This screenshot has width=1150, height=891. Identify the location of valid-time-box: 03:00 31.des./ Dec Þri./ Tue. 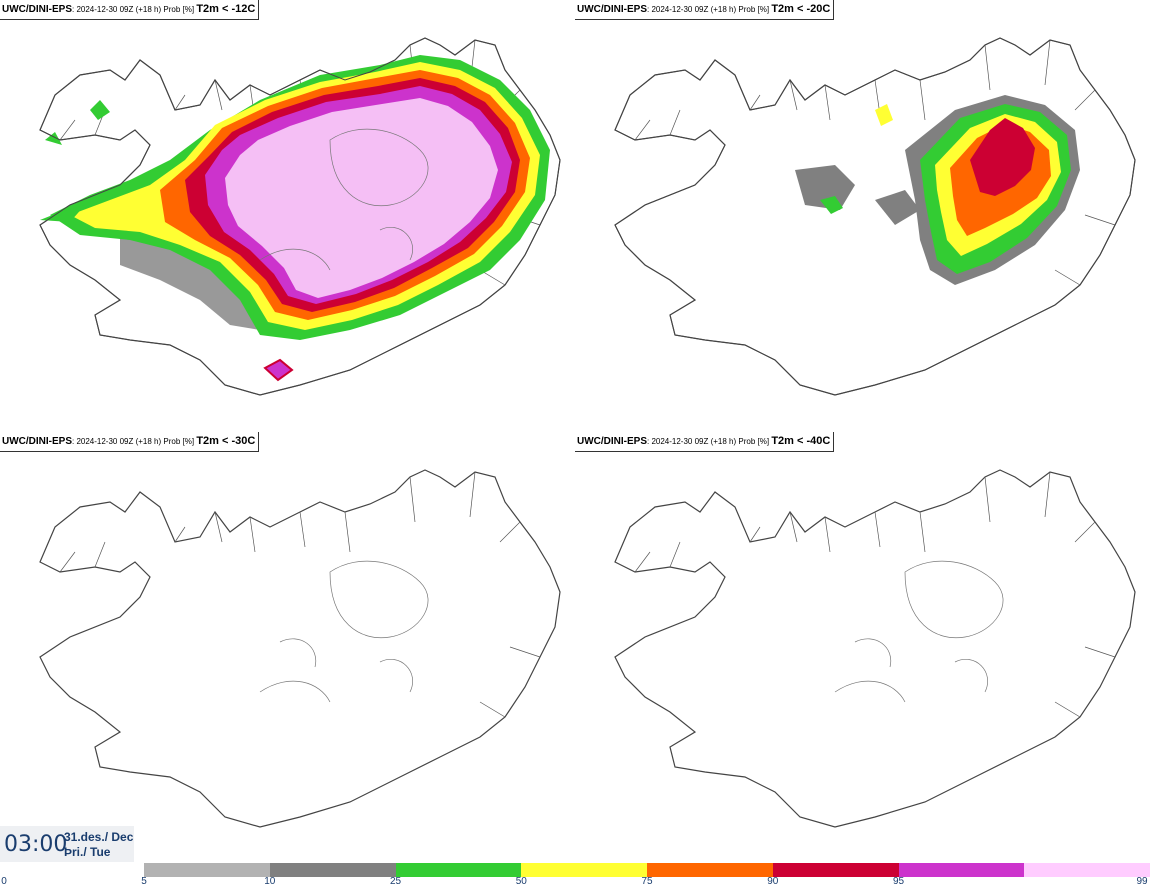
(67, 844).